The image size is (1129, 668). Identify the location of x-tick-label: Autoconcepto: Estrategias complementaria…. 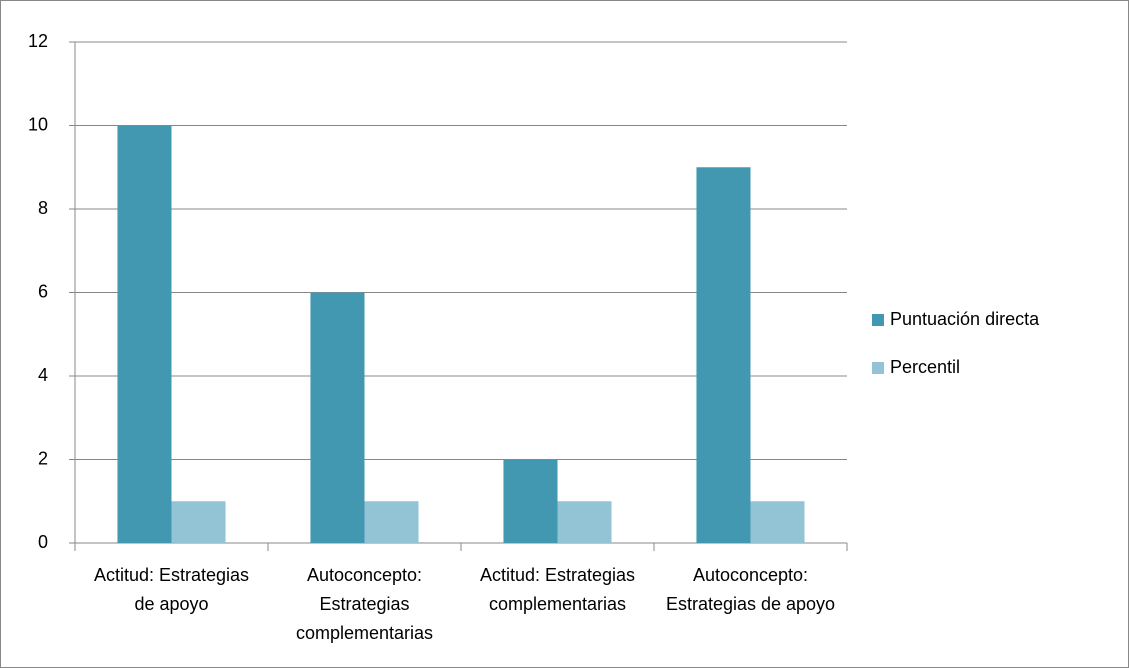
(364, 604).